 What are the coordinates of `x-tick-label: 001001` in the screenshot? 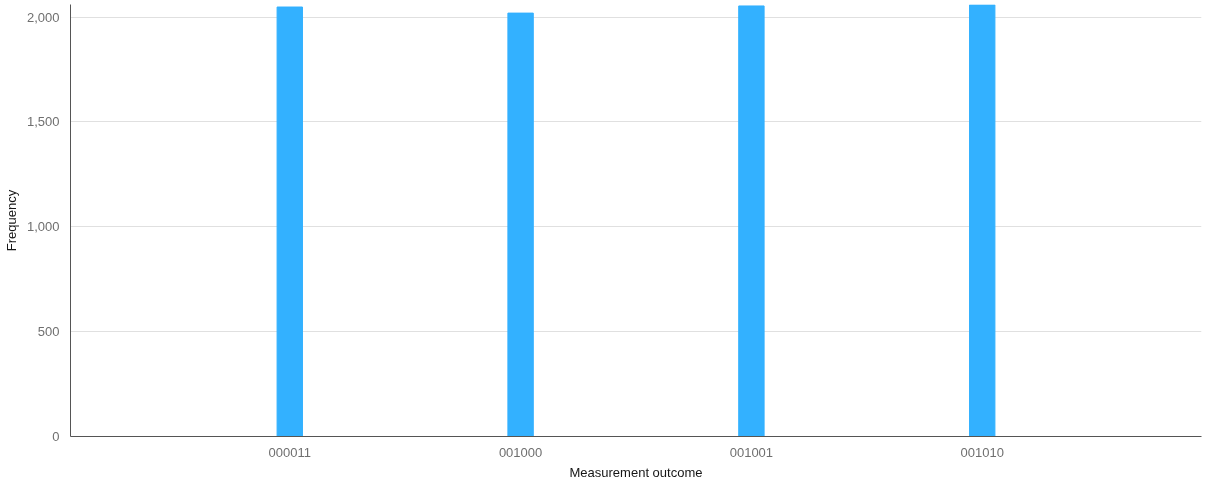 It's located at (751, 452).